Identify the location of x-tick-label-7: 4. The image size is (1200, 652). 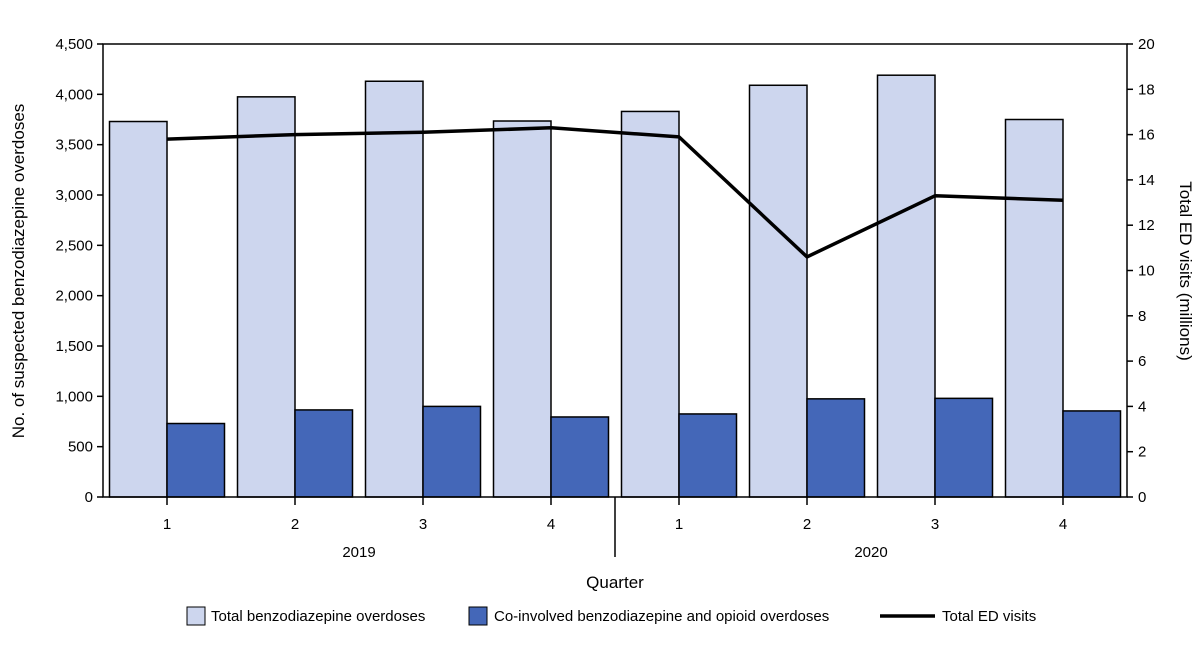
(1063, 524).